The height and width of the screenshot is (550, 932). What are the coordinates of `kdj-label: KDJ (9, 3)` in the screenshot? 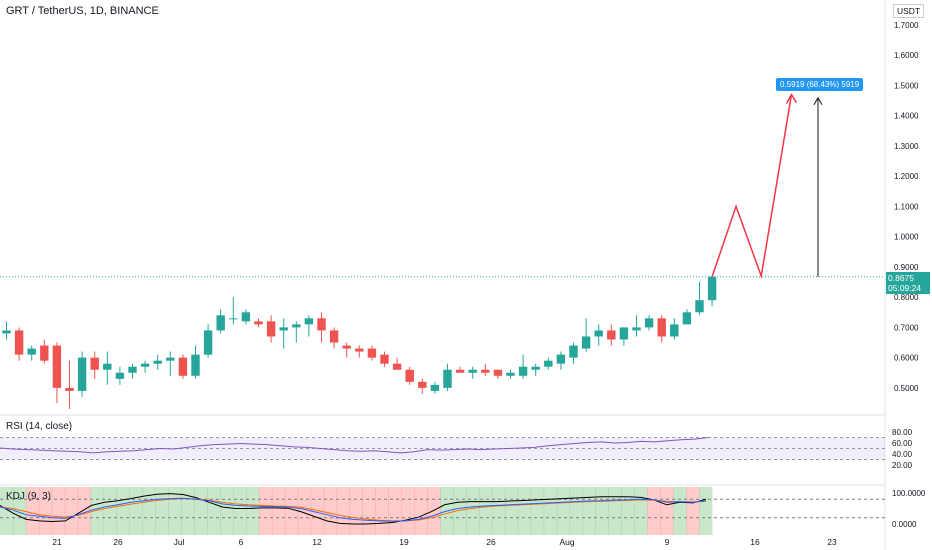 It's located at (29, 496).